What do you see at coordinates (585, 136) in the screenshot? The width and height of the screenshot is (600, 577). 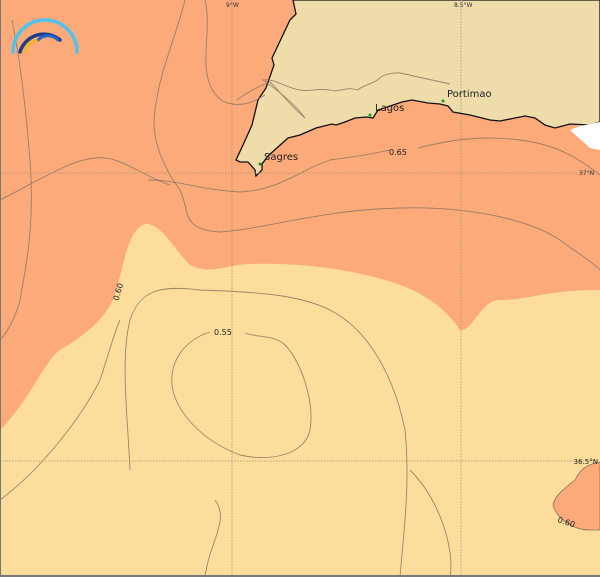 I see `white-nodata-area` at bounding box center [585, 136].